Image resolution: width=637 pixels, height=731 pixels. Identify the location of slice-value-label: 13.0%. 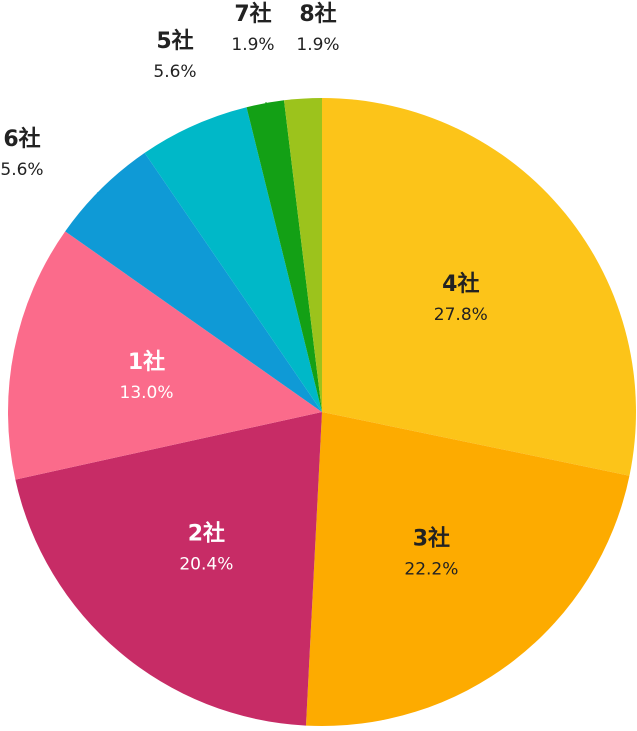
(147, 393).